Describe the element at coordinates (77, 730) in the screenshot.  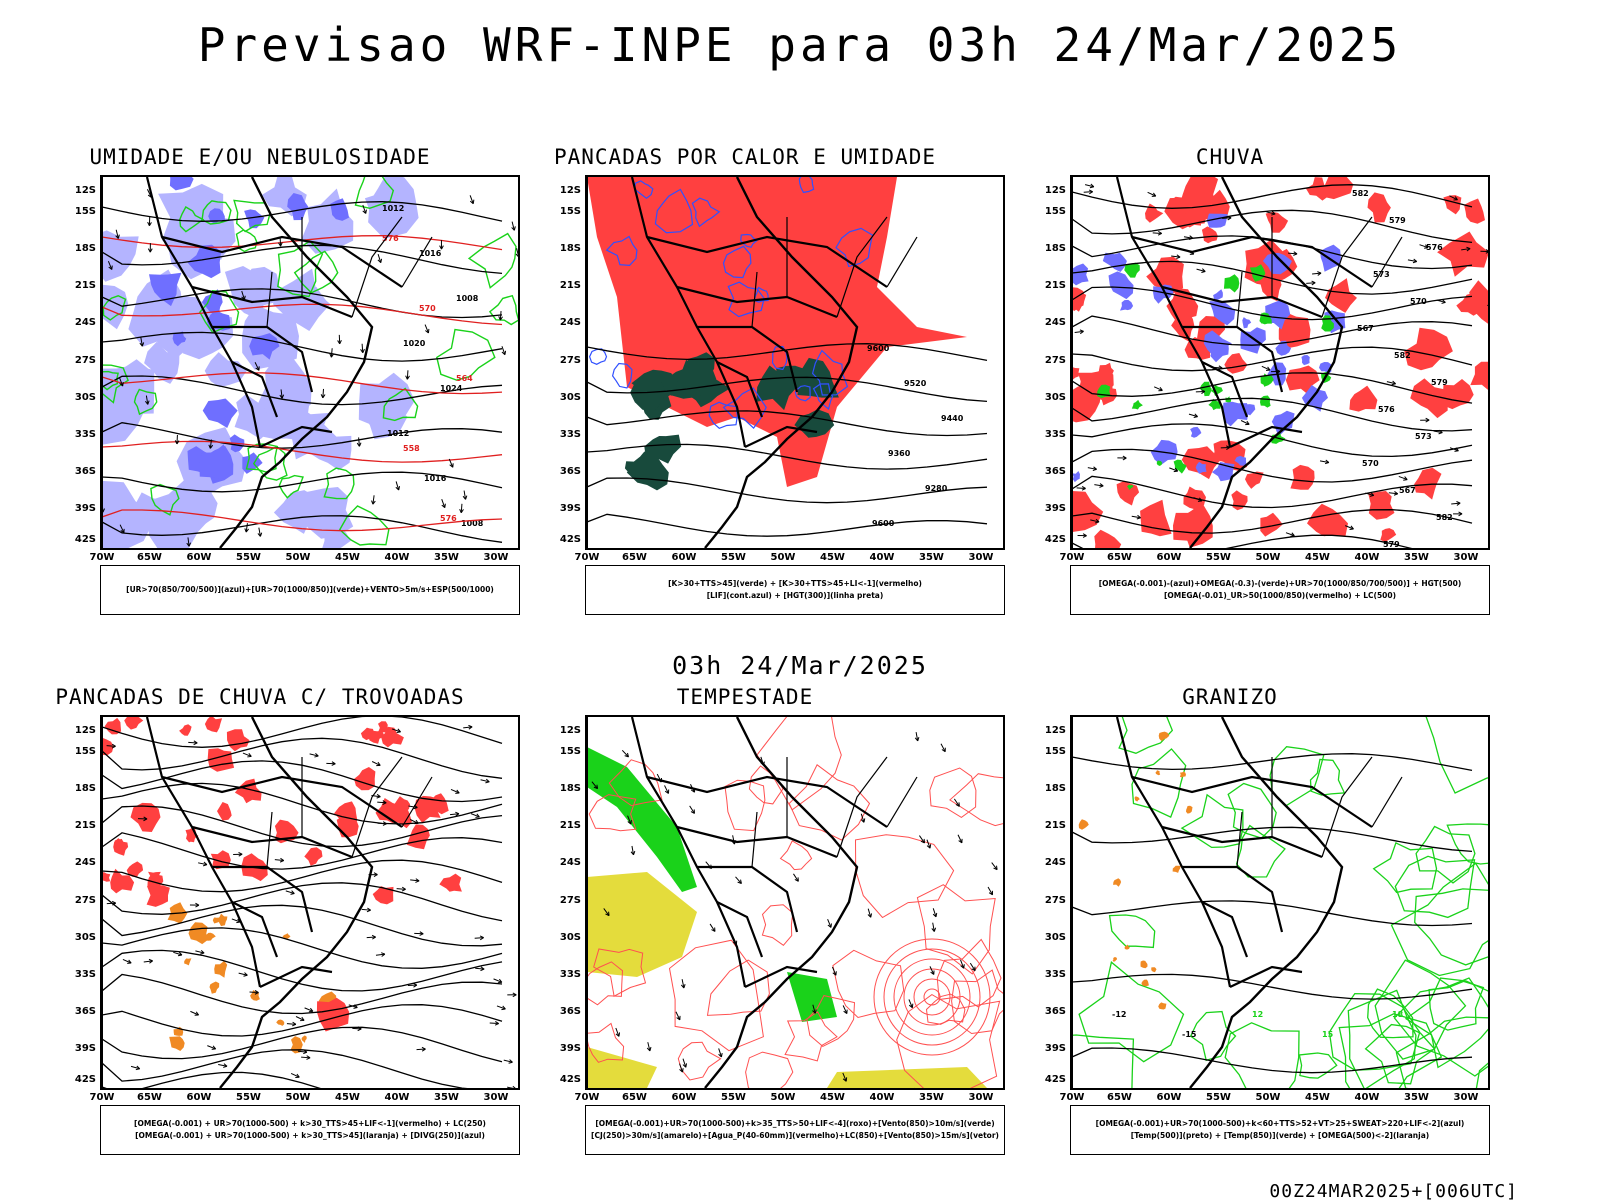
I see `lat-tick-label: 12S` at that location.